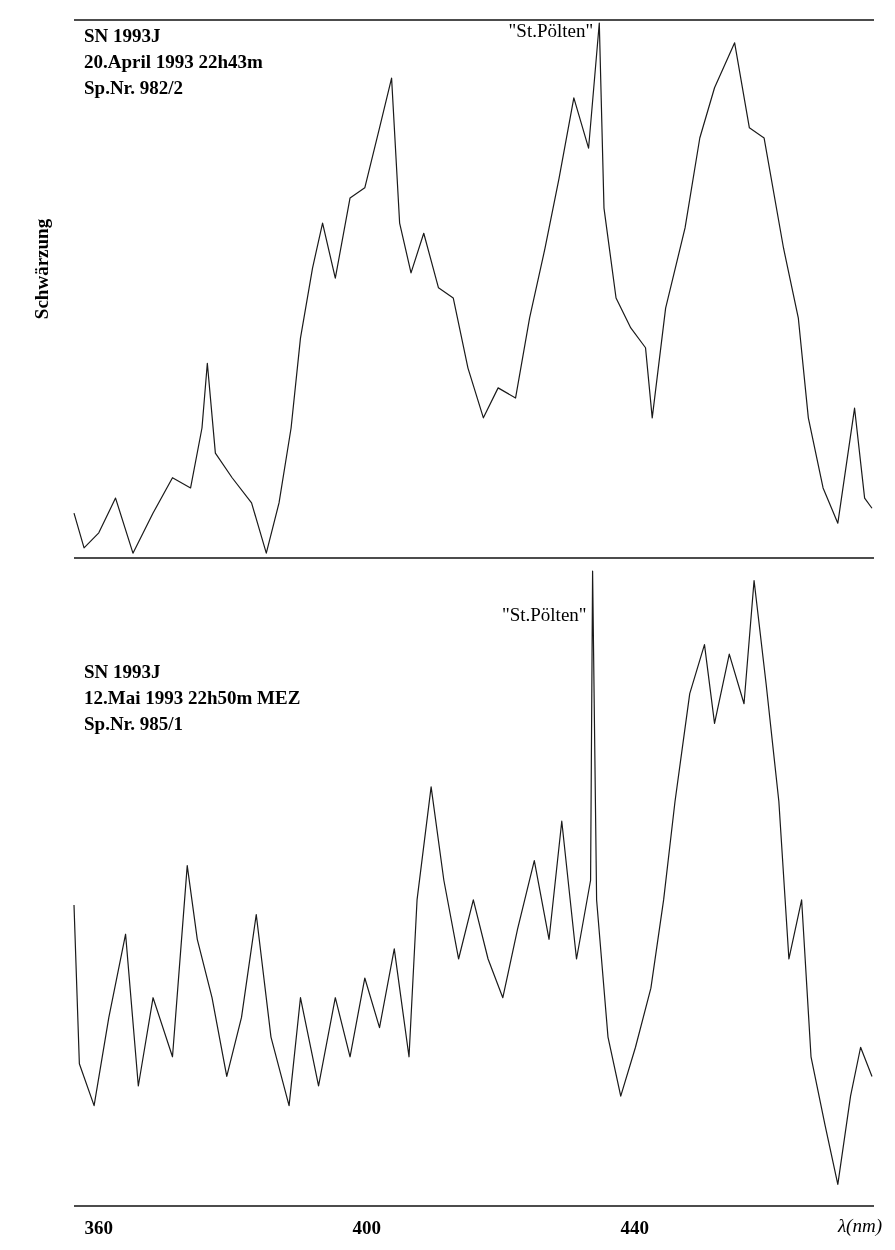  I want to click on x-tick-label: 440, so click(635, 1227).